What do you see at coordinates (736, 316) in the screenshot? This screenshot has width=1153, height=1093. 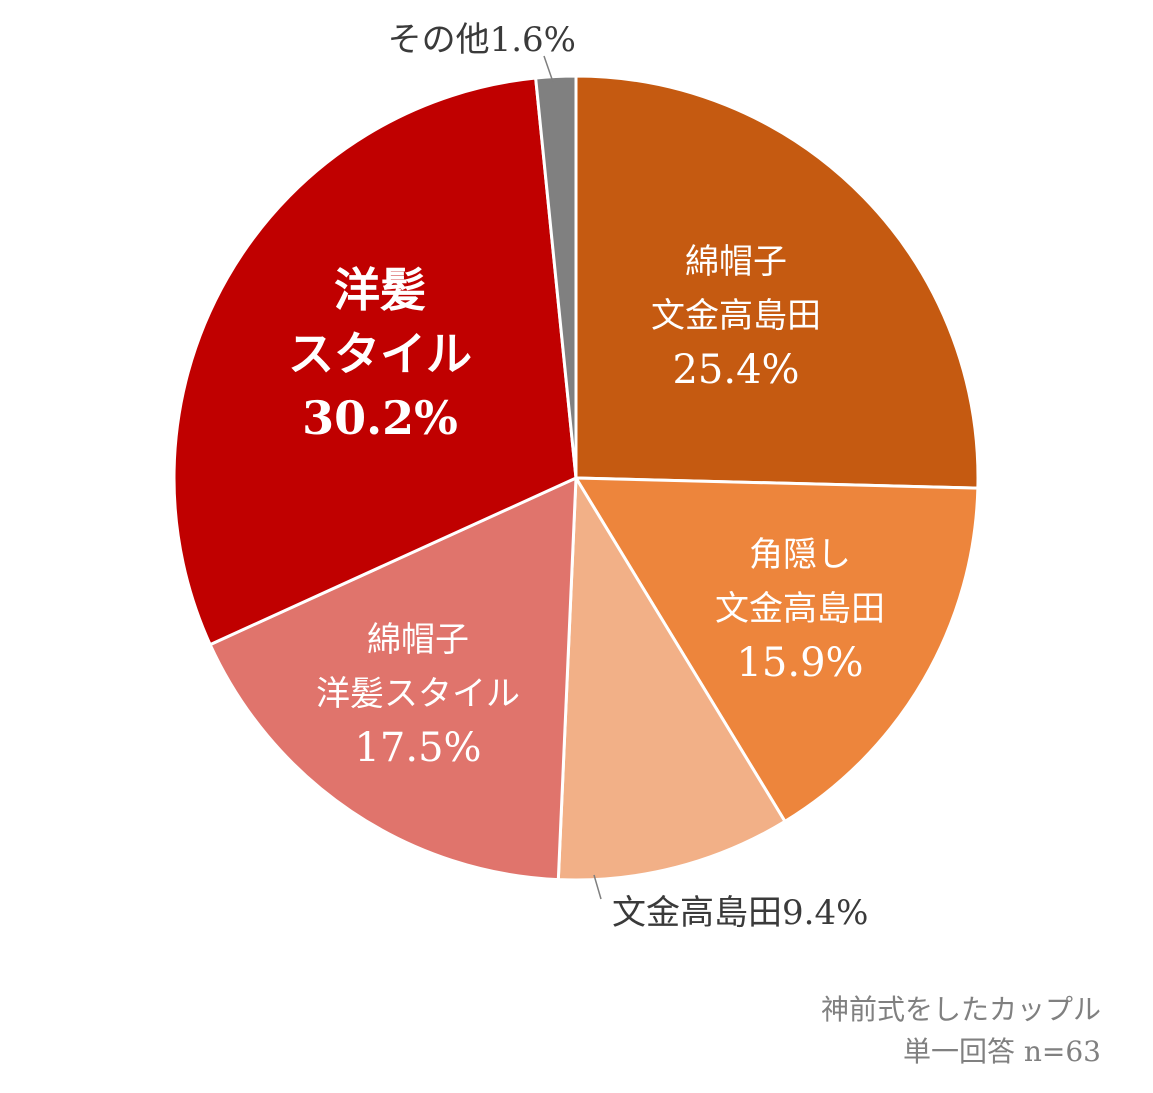 I see `slice-1-name-label: 文金高島田` at bounding box center [736, 316].